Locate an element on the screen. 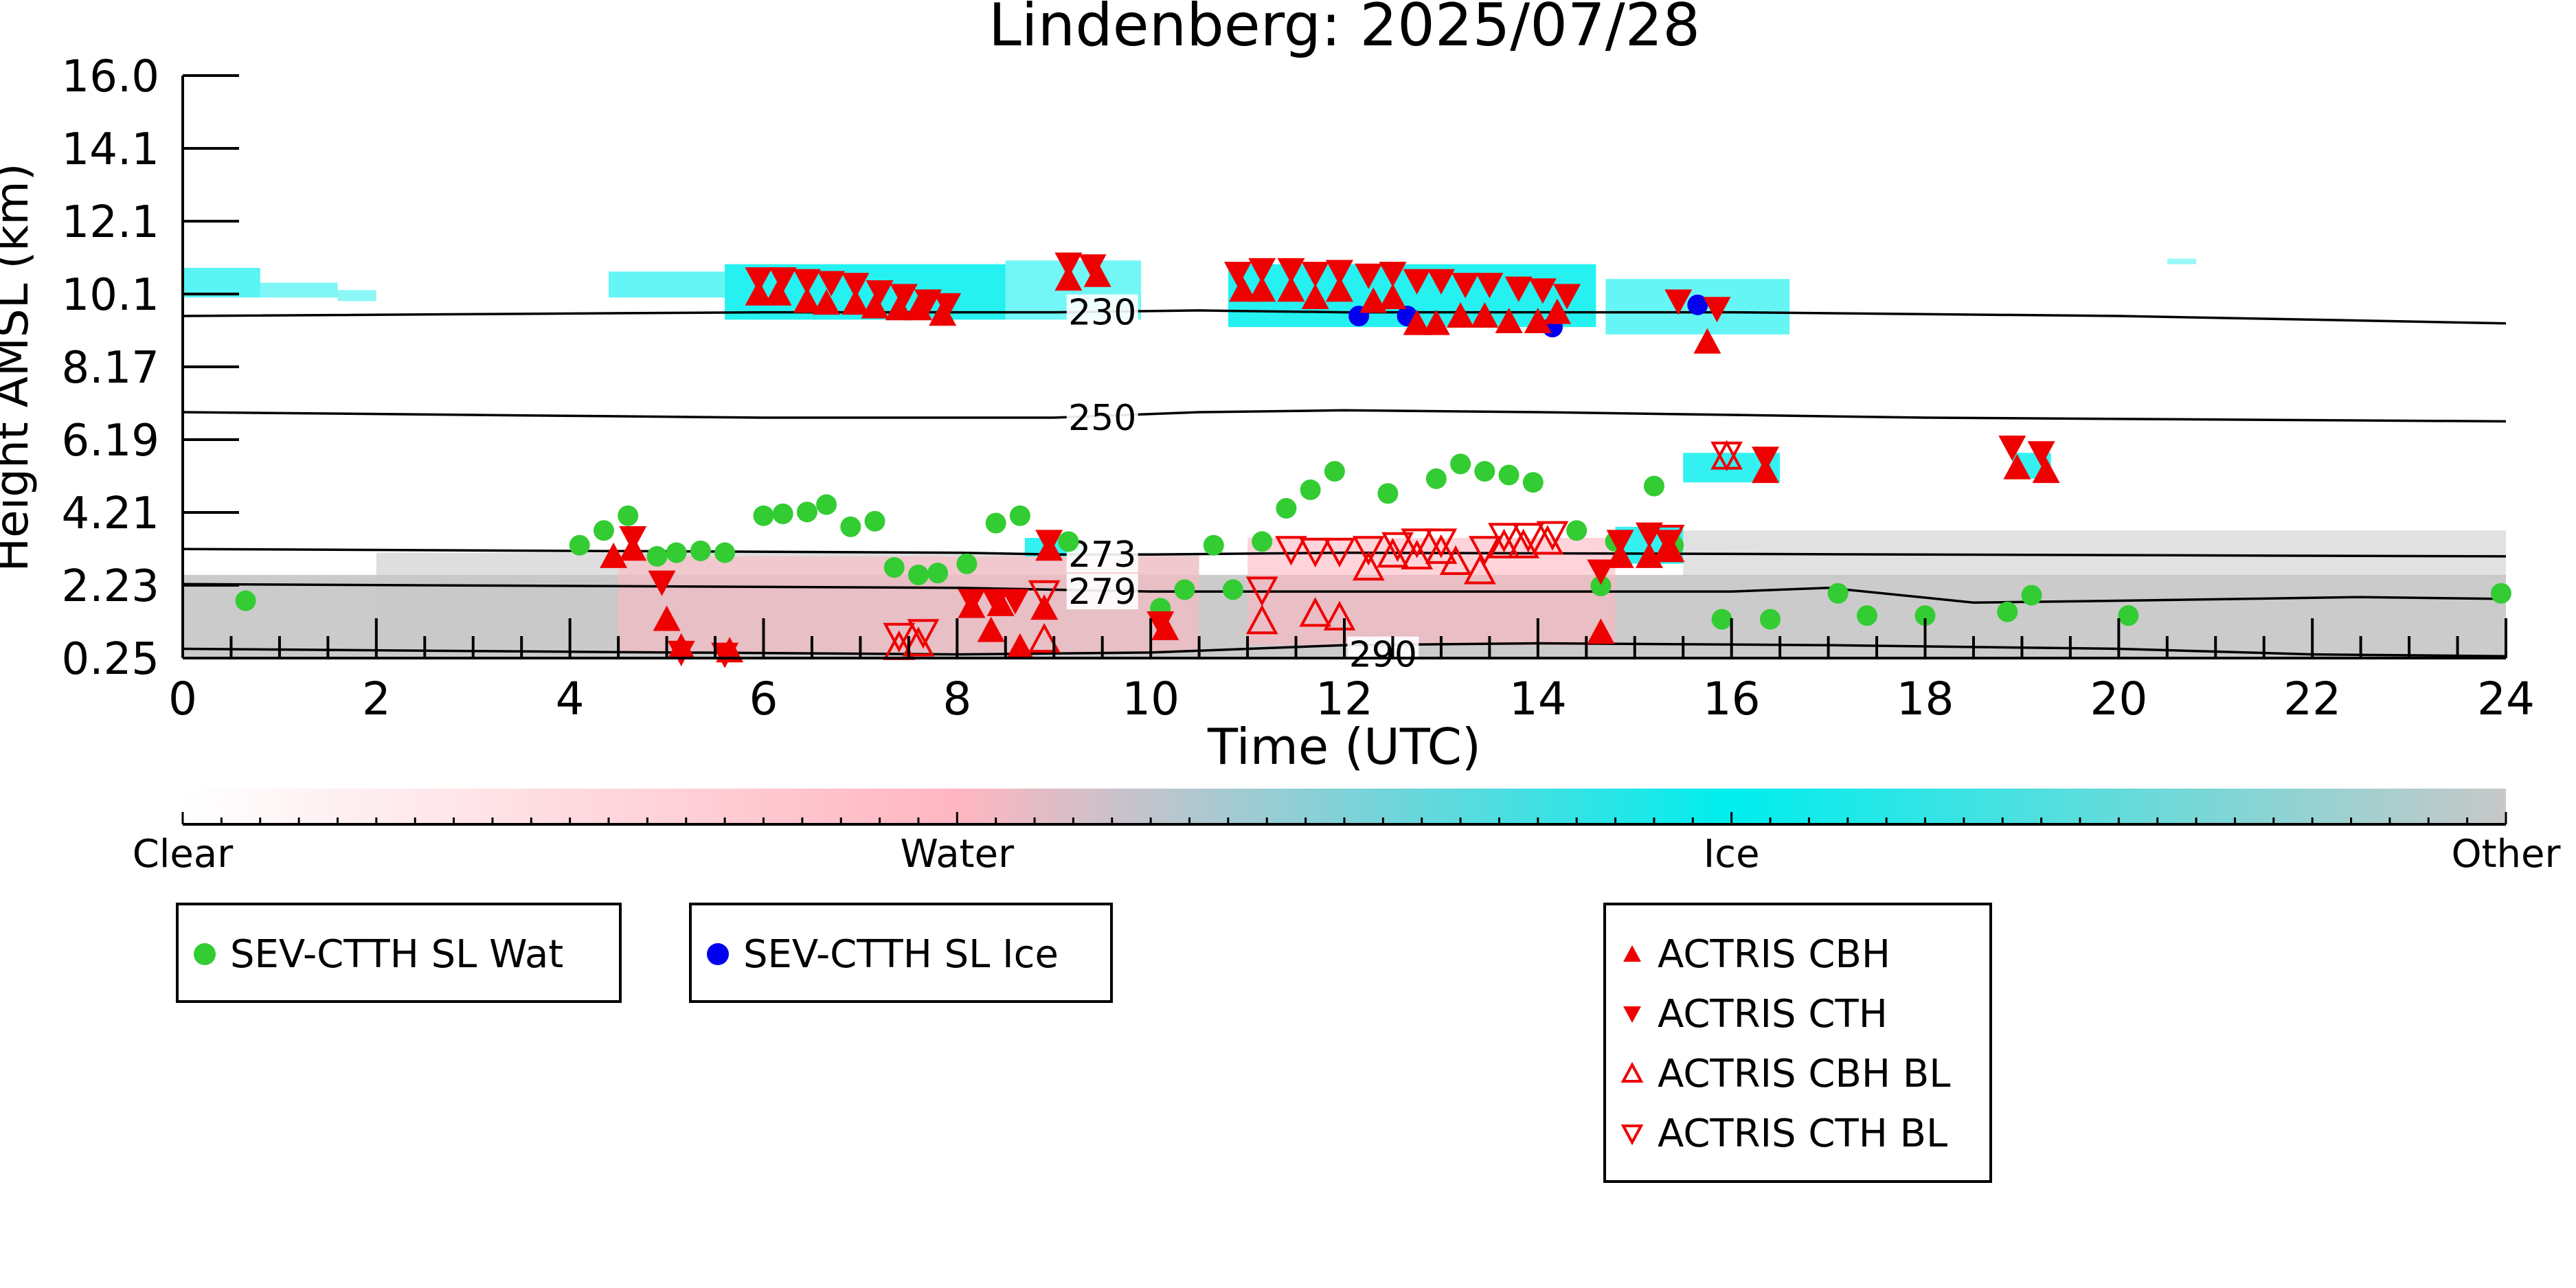  legend-frame is located at coordinates (901, 953).